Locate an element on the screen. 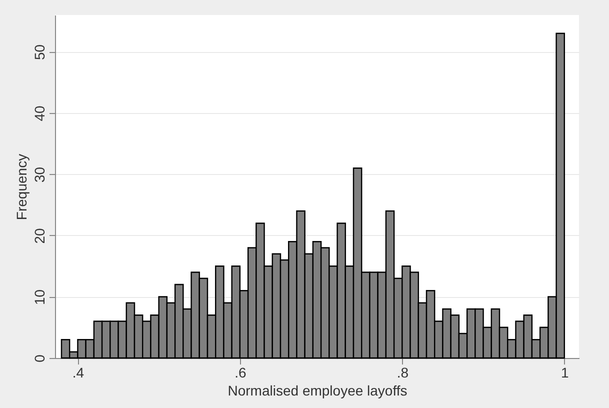  x-tick-label: 1 is located at coordinates (565, 372).